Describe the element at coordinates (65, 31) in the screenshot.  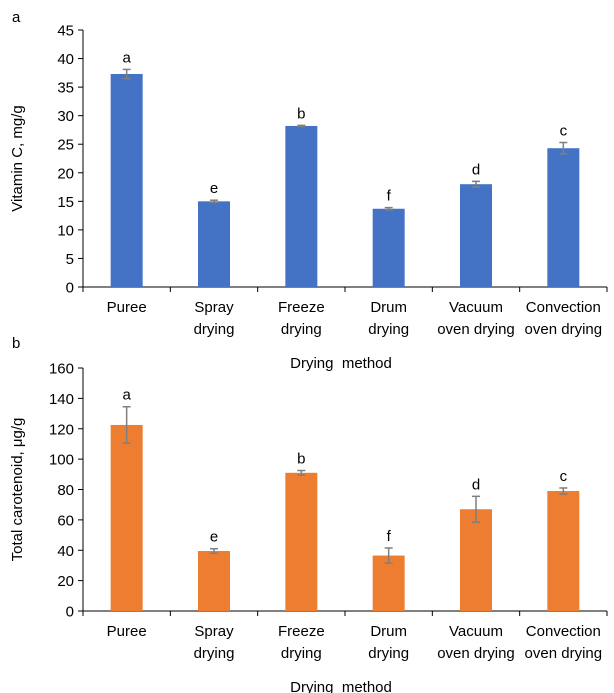
I see `y-tick-label: 45` at that location.